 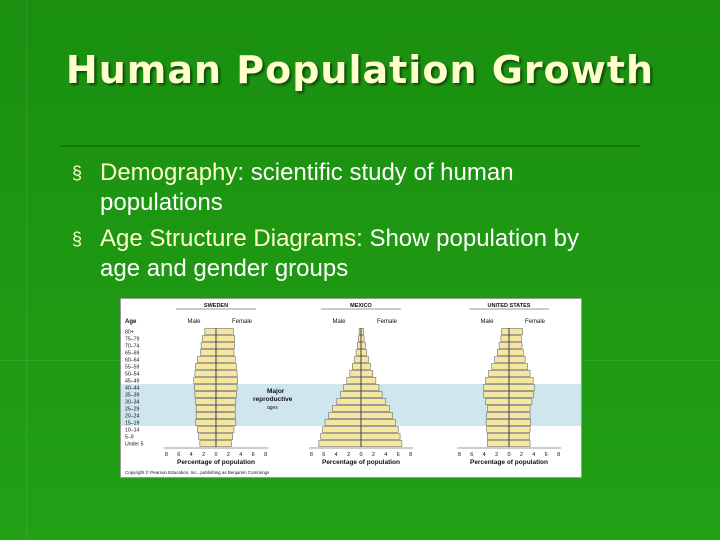 What do you see at coordinates (132, 354) in the screenshot?
I see `age-group-label: 65–69` at bounding box center [132, 354].